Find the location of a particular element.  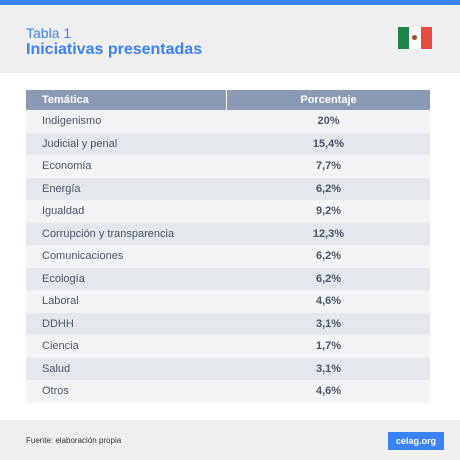

mexico-flag-icon is located at coordinates (415, 38).